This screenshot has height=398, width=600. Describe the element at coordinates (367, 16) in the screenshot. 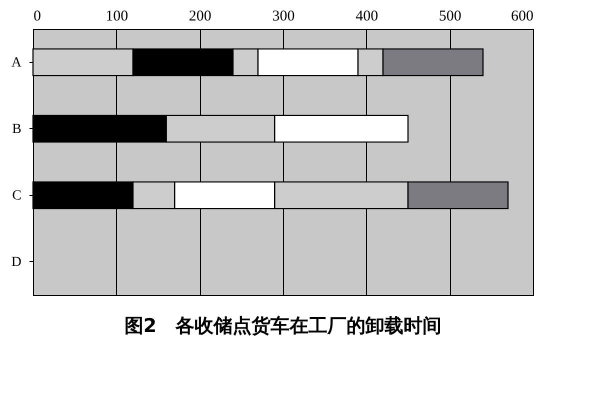

I see `x-tick-label: 400` at that location.